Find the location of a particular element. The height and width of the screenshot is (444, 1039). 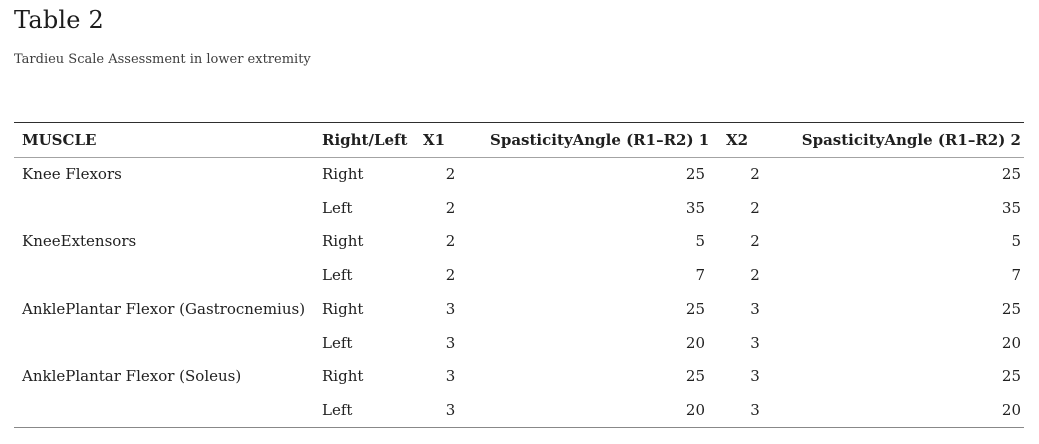

table-cell: KneeExtensors is located at coordinates (79, 241).